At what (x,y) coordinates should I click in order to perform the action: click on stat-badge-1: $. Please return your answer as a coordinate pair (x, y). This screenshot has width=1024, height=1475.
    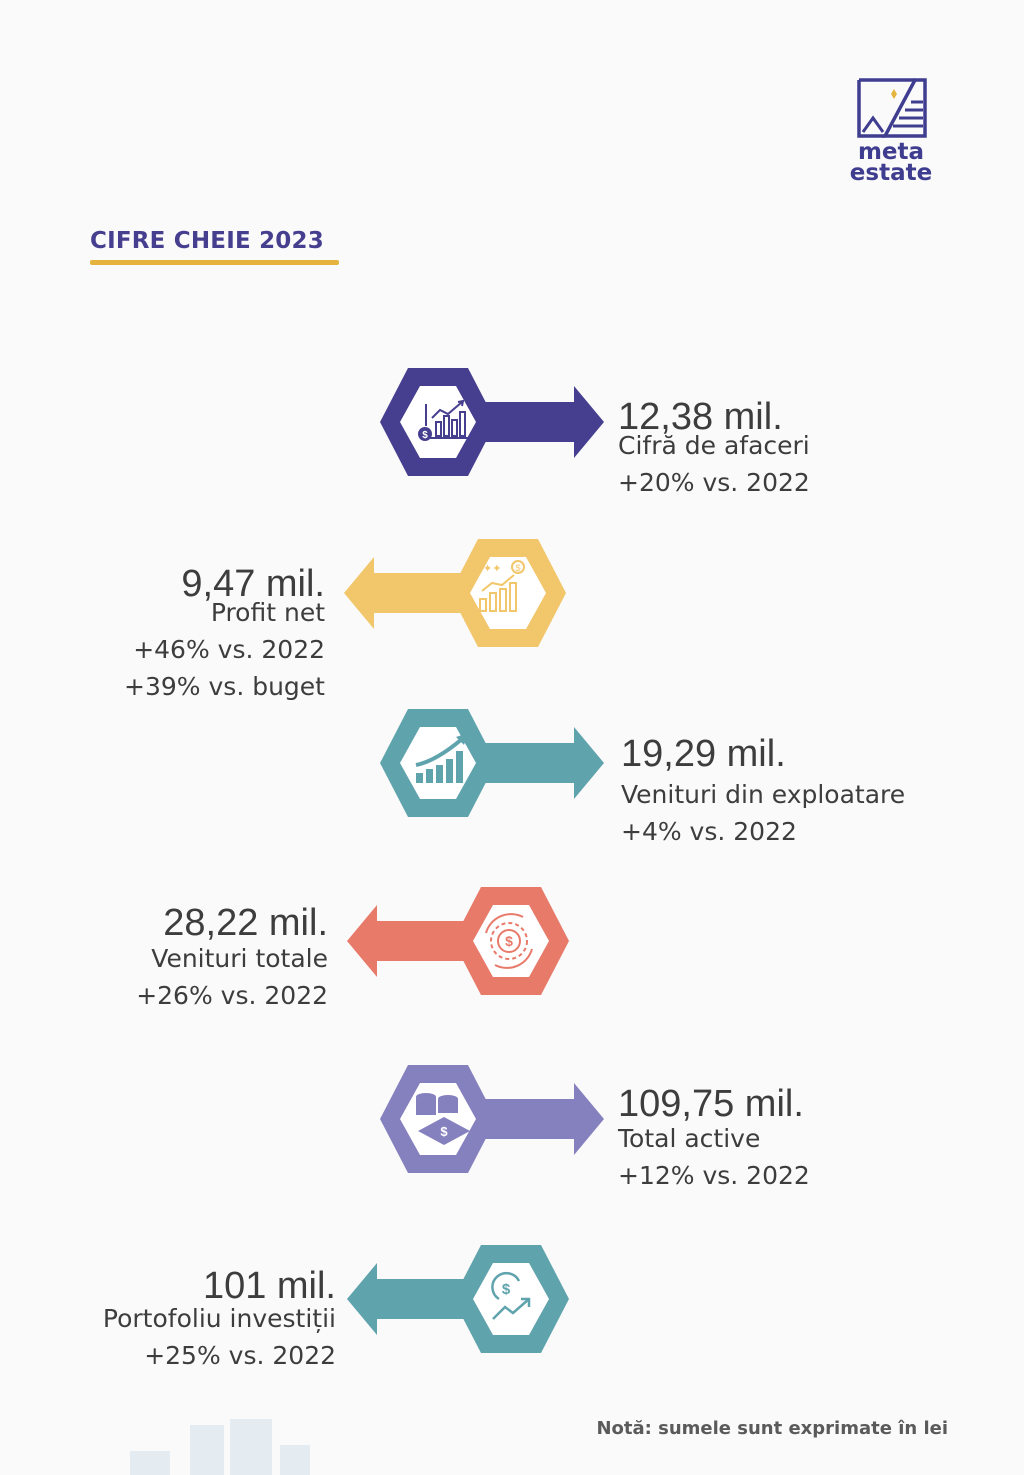
    Looking at the image, I should click on (492, 422).